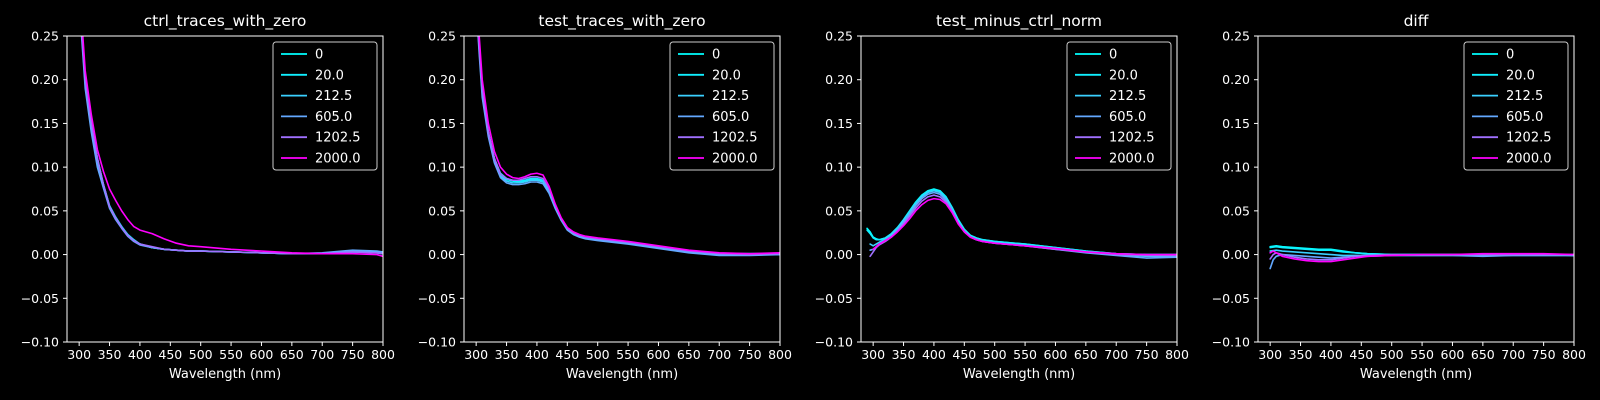 The image size is (1600, 400). I want to click on series-line-605.0, so click(628, 146).